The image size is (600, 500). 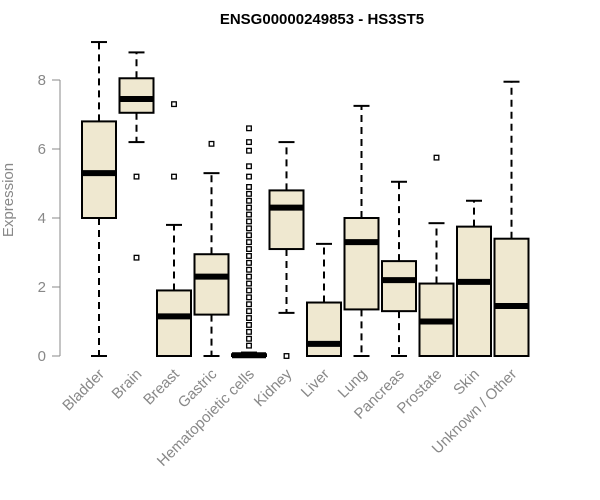 What do you see at coordinates (49, 218) in the screenshot?
I see `y-axis: 0 2 4 6 8` at bounding box center [49, 218].